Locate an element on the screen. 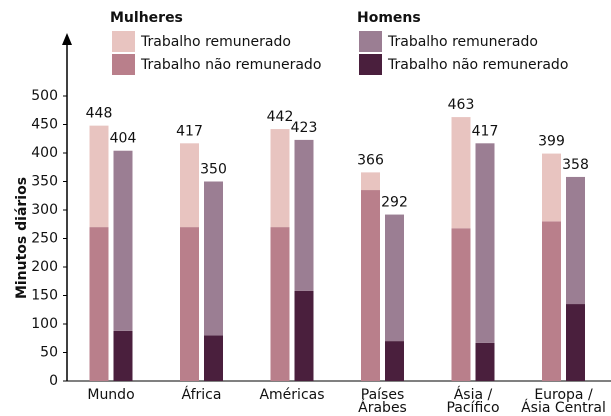 Image resolution: width=611 pixels, height=416 pixels. x-tick-label: Árabes is located at coordinates (382, 407).